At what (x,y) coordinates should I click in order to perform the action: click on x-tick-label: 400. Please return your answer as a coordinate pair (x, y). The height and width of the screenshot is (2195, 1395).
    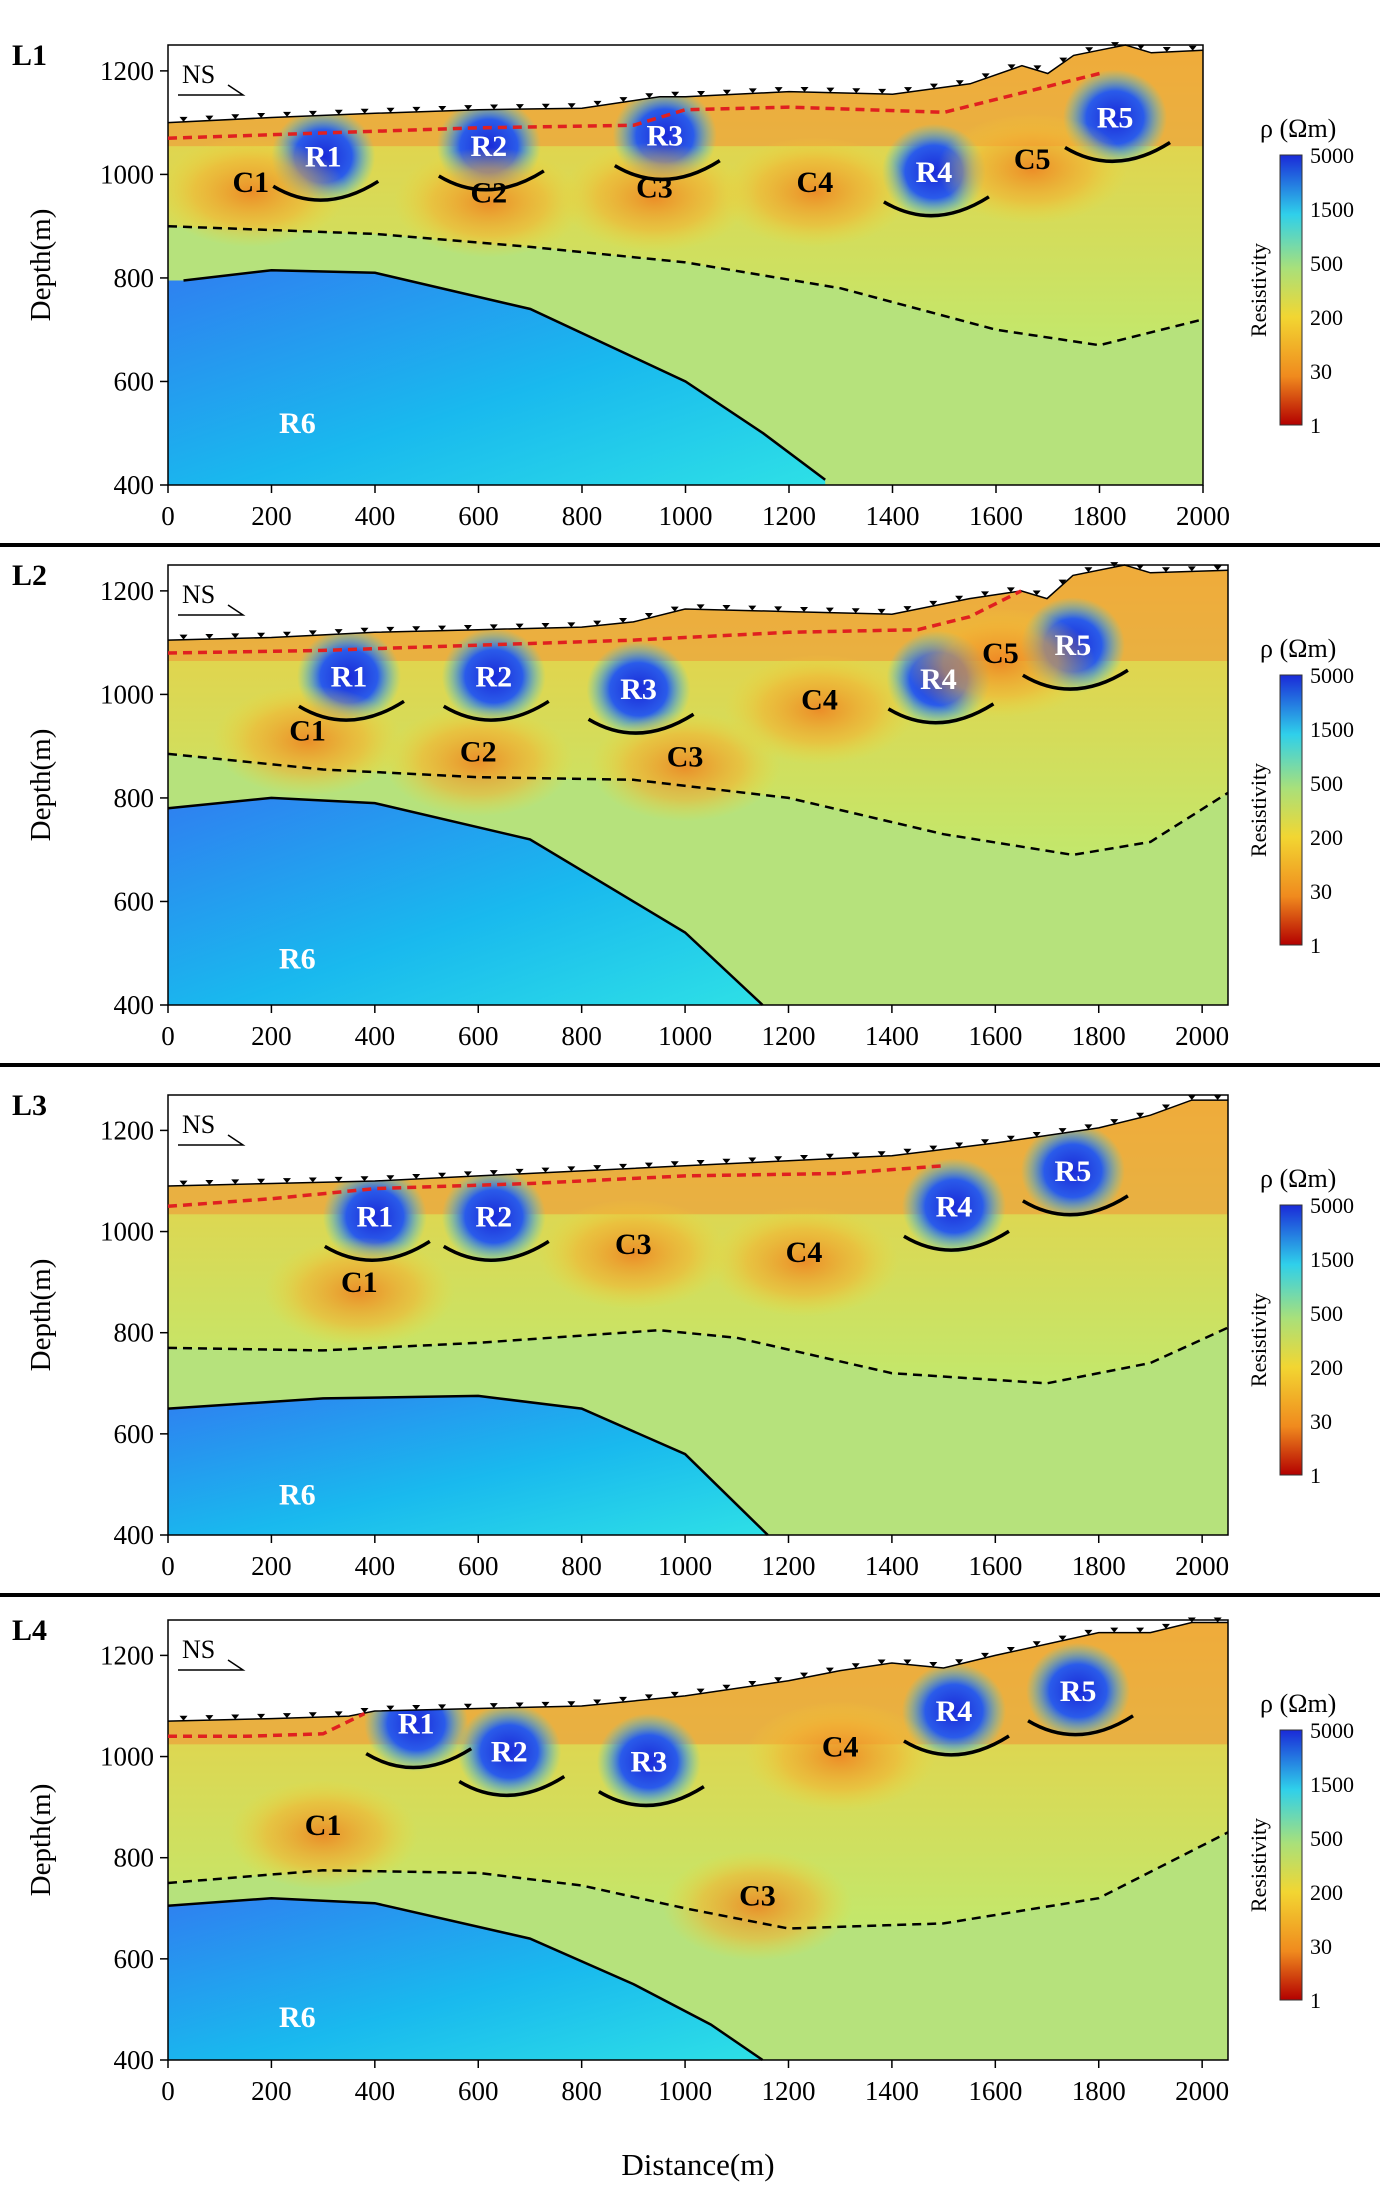
    Looking at the image, I should click on (375, 1036).